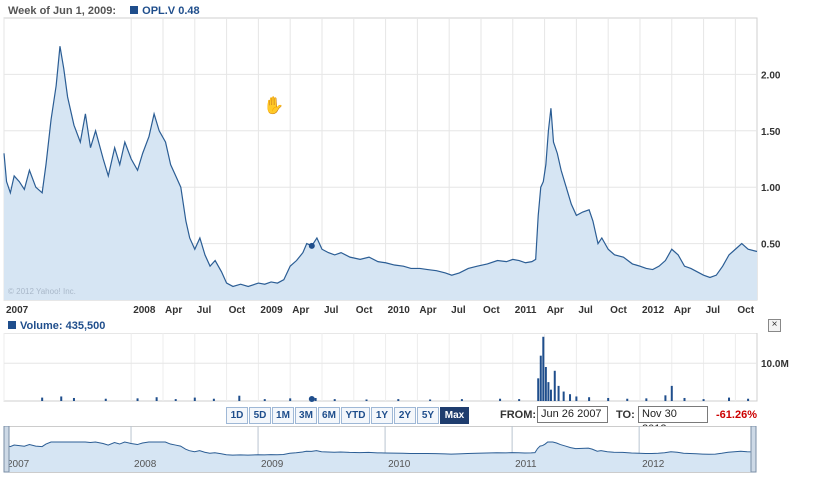  Describe the element at coordinates (329, 415) in the screenshot. I see `range-button-6m: 6M` at that location.